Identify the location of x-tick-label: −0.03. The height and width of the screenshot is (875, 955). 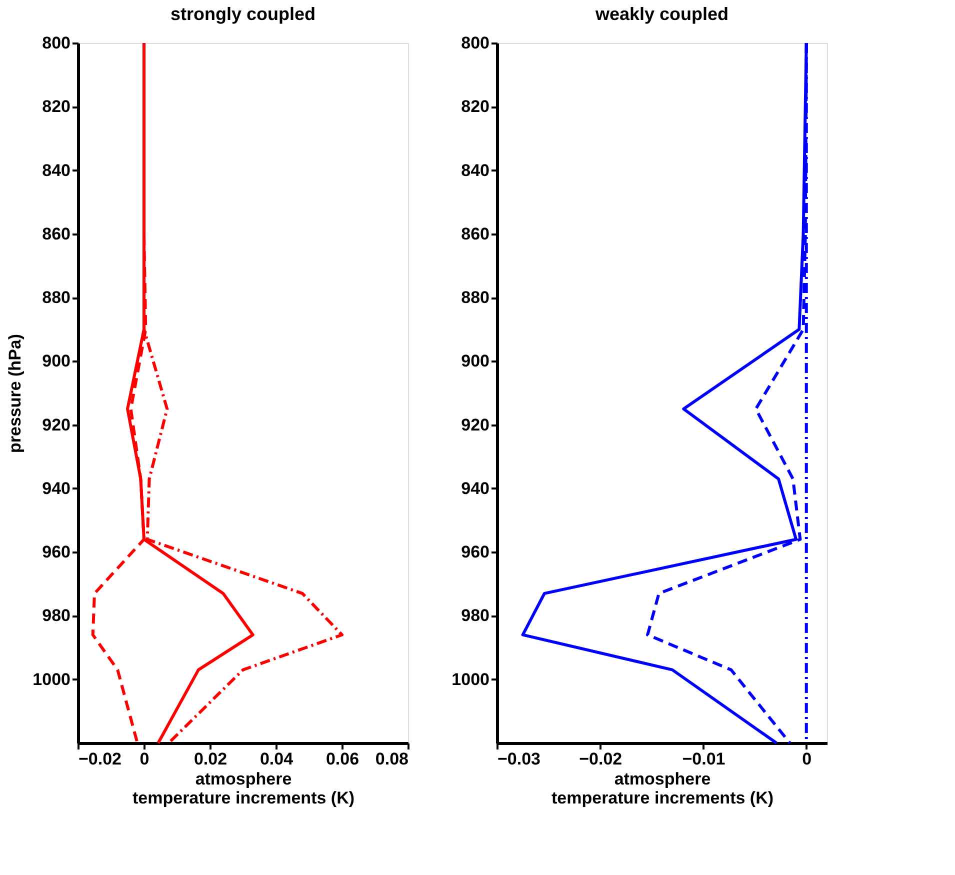
(519, 759).